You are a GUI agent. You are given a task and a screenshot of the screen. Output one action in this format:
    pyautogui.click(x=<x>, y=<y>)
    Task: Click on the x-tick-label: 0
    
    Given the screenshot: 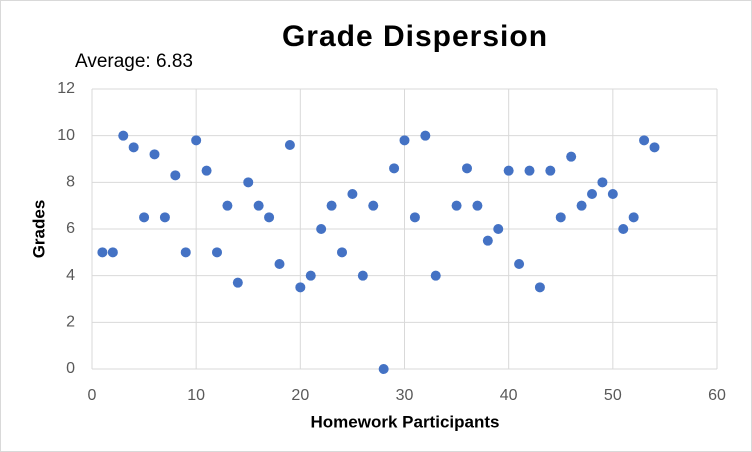 What is the action you would take?
    pyautogui.click(x=92, y=395)
    